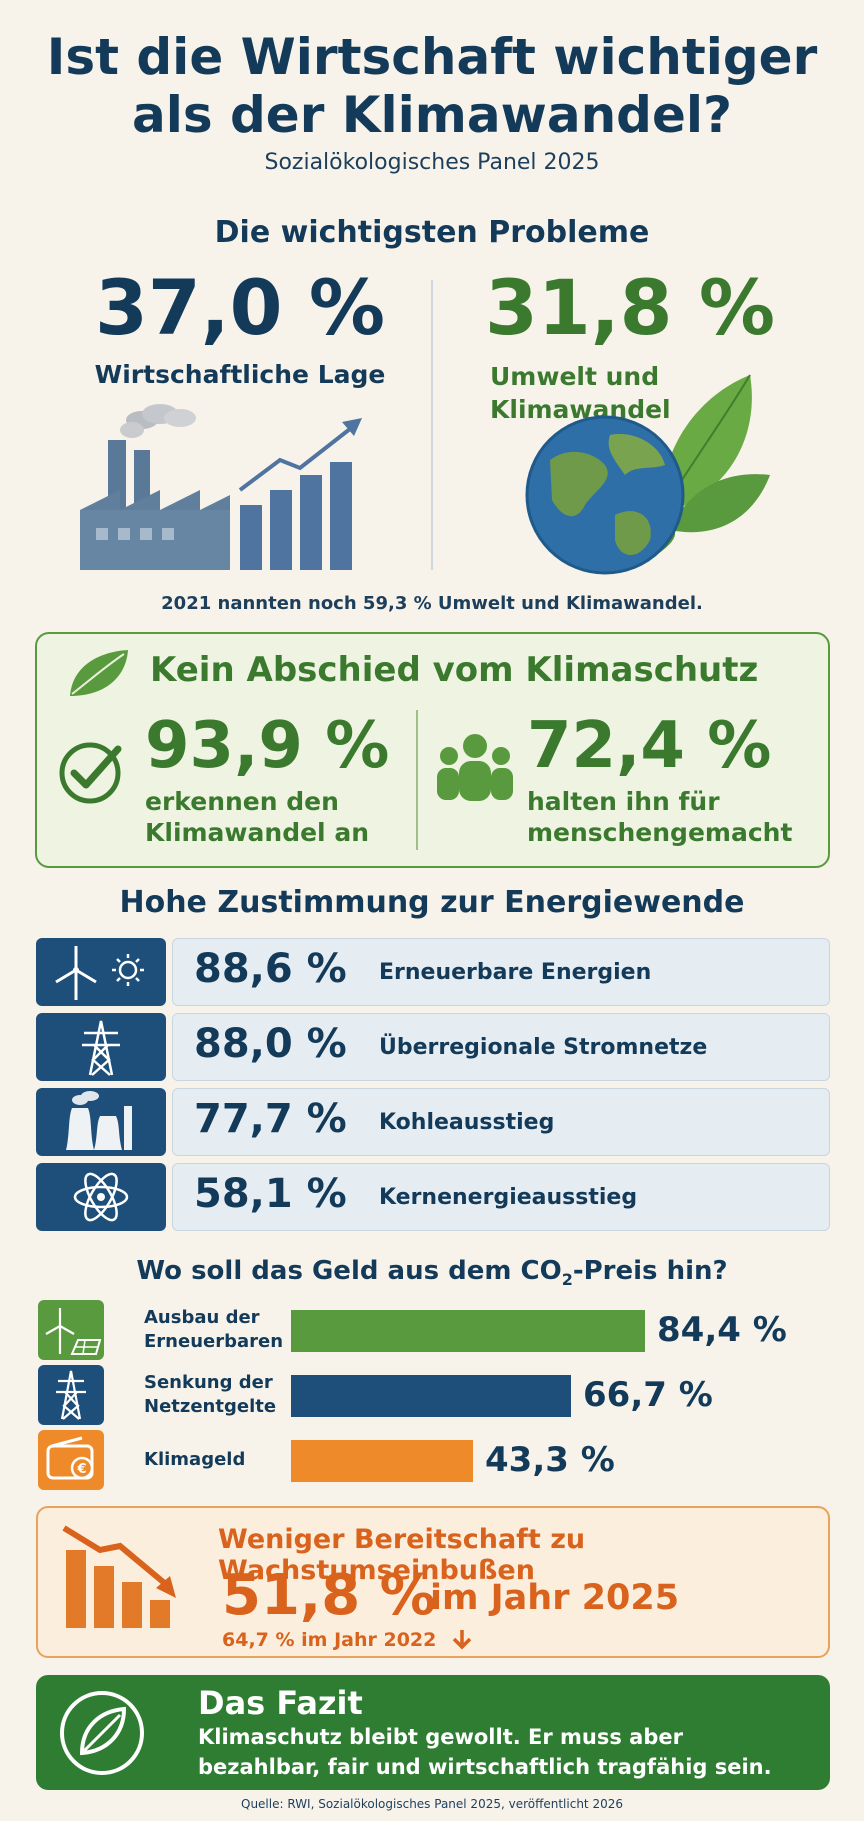 Image resolution: width=864 pixels, height=1821 pixels. I want to click on co2-label-line-1: Klimageld, so click(195, 1459).